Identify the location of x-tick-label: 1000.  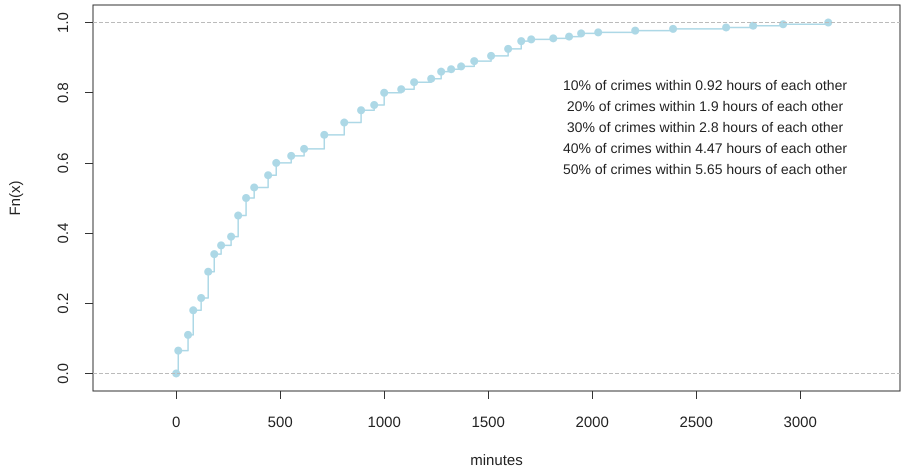
(384, 422).